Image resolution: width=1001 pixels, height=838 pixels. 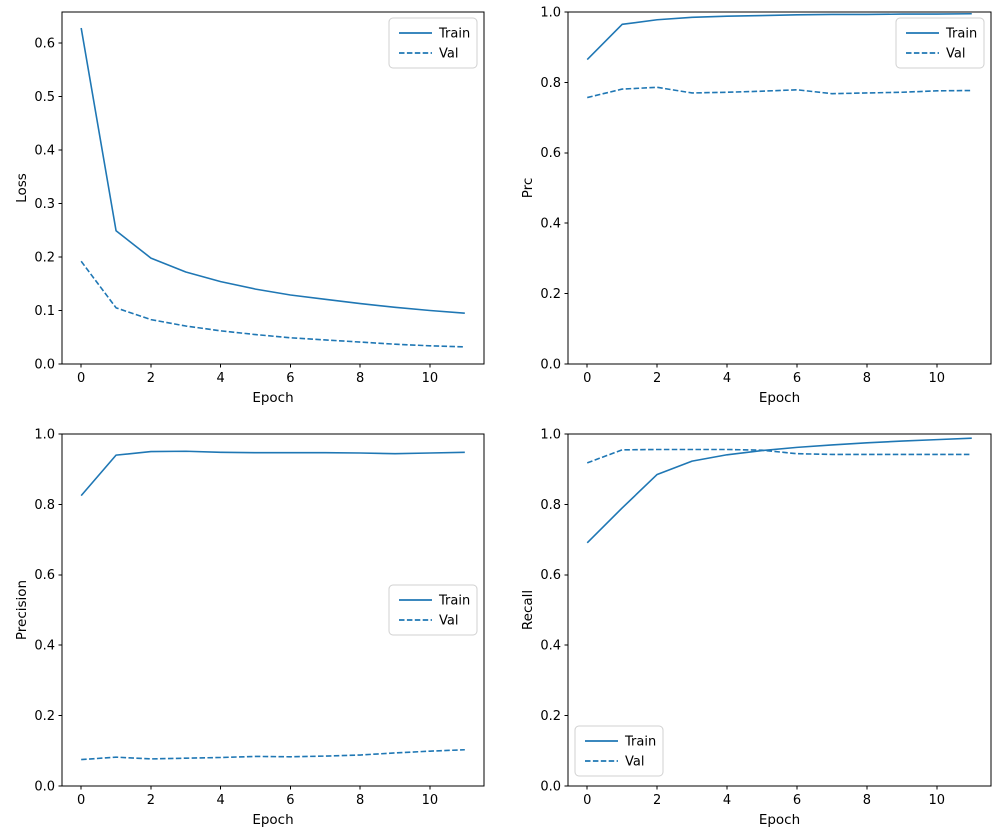 What do you see at coordinates (454, 600) in the screenshot?
I see `precision-legend-train-label: Train` at bounding box center [454, 600].